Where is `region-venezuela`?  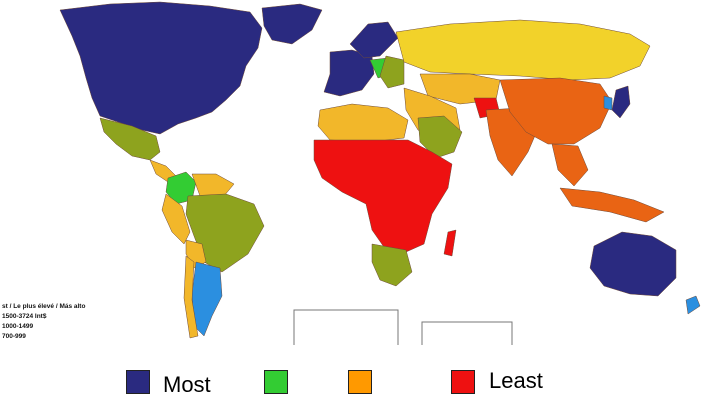 region-venezuela is located at coordinates (213, 185).